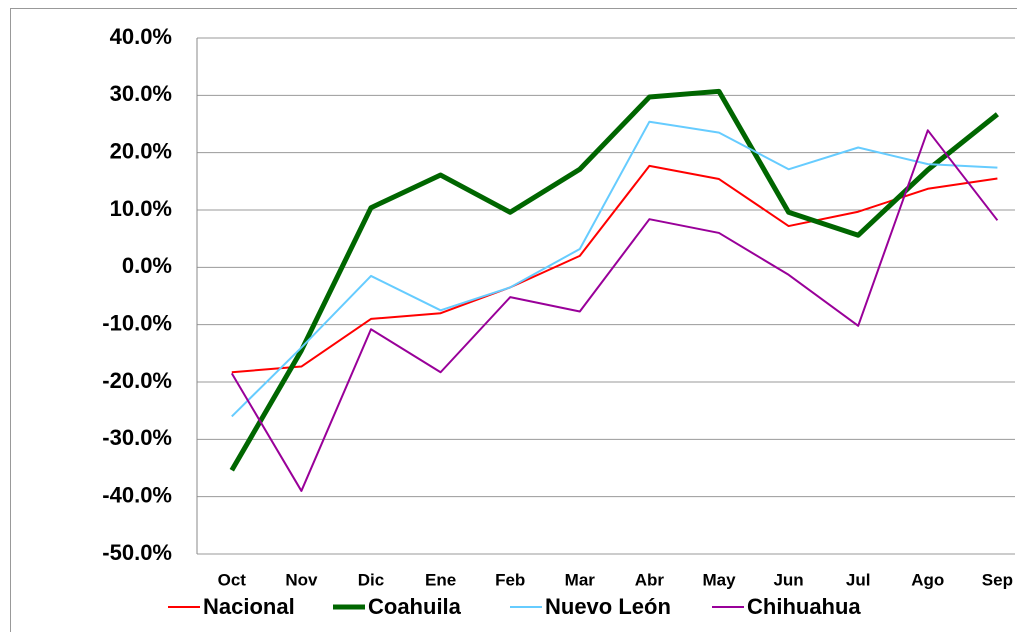 This screenshot has width=1017, height=632. What do you see at coordinates (650, 579) in the screenshot?
I see `x-tick-label: Abr` at bounding box center [650, 579].